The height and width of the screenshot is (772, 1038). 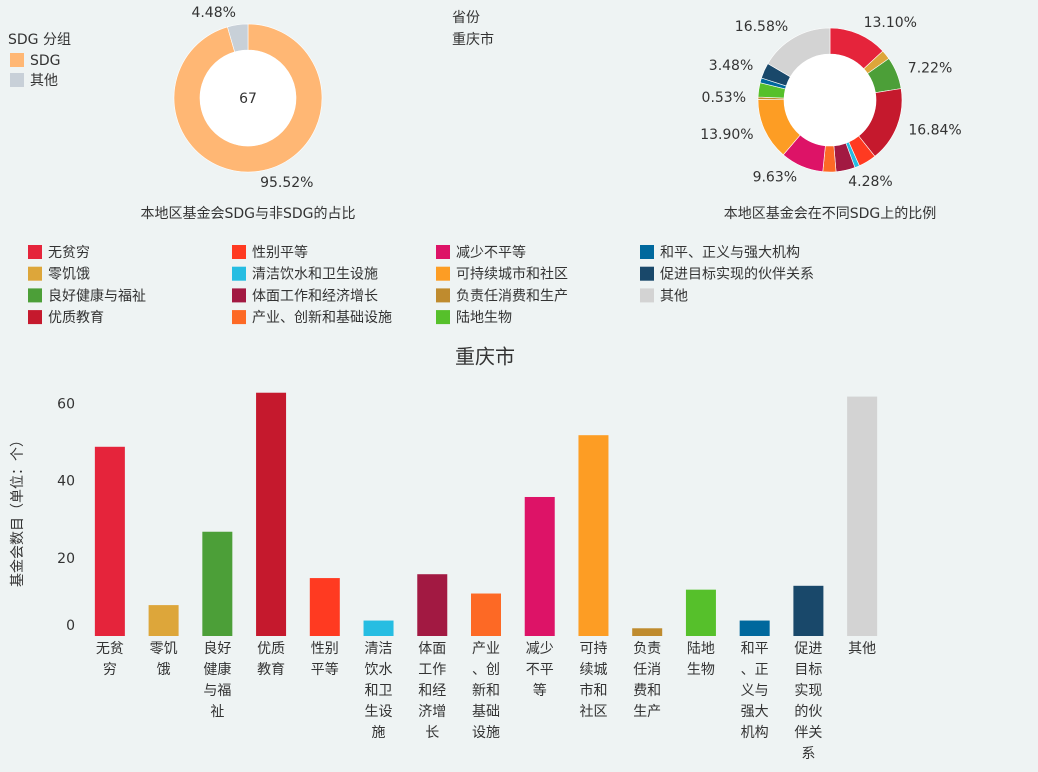 I want to click on center-label: 67, so click(x=248, y=99).